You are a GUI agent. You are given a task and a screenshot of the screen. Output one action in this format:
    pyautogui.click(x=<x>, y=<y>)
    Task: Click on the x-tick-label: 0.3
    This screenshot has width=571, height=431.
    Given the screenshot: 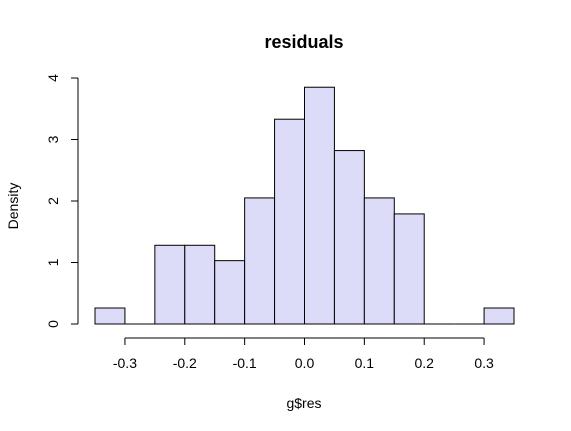 What is the action you would take?
    pyautogui.click(x=484, y=363)
    